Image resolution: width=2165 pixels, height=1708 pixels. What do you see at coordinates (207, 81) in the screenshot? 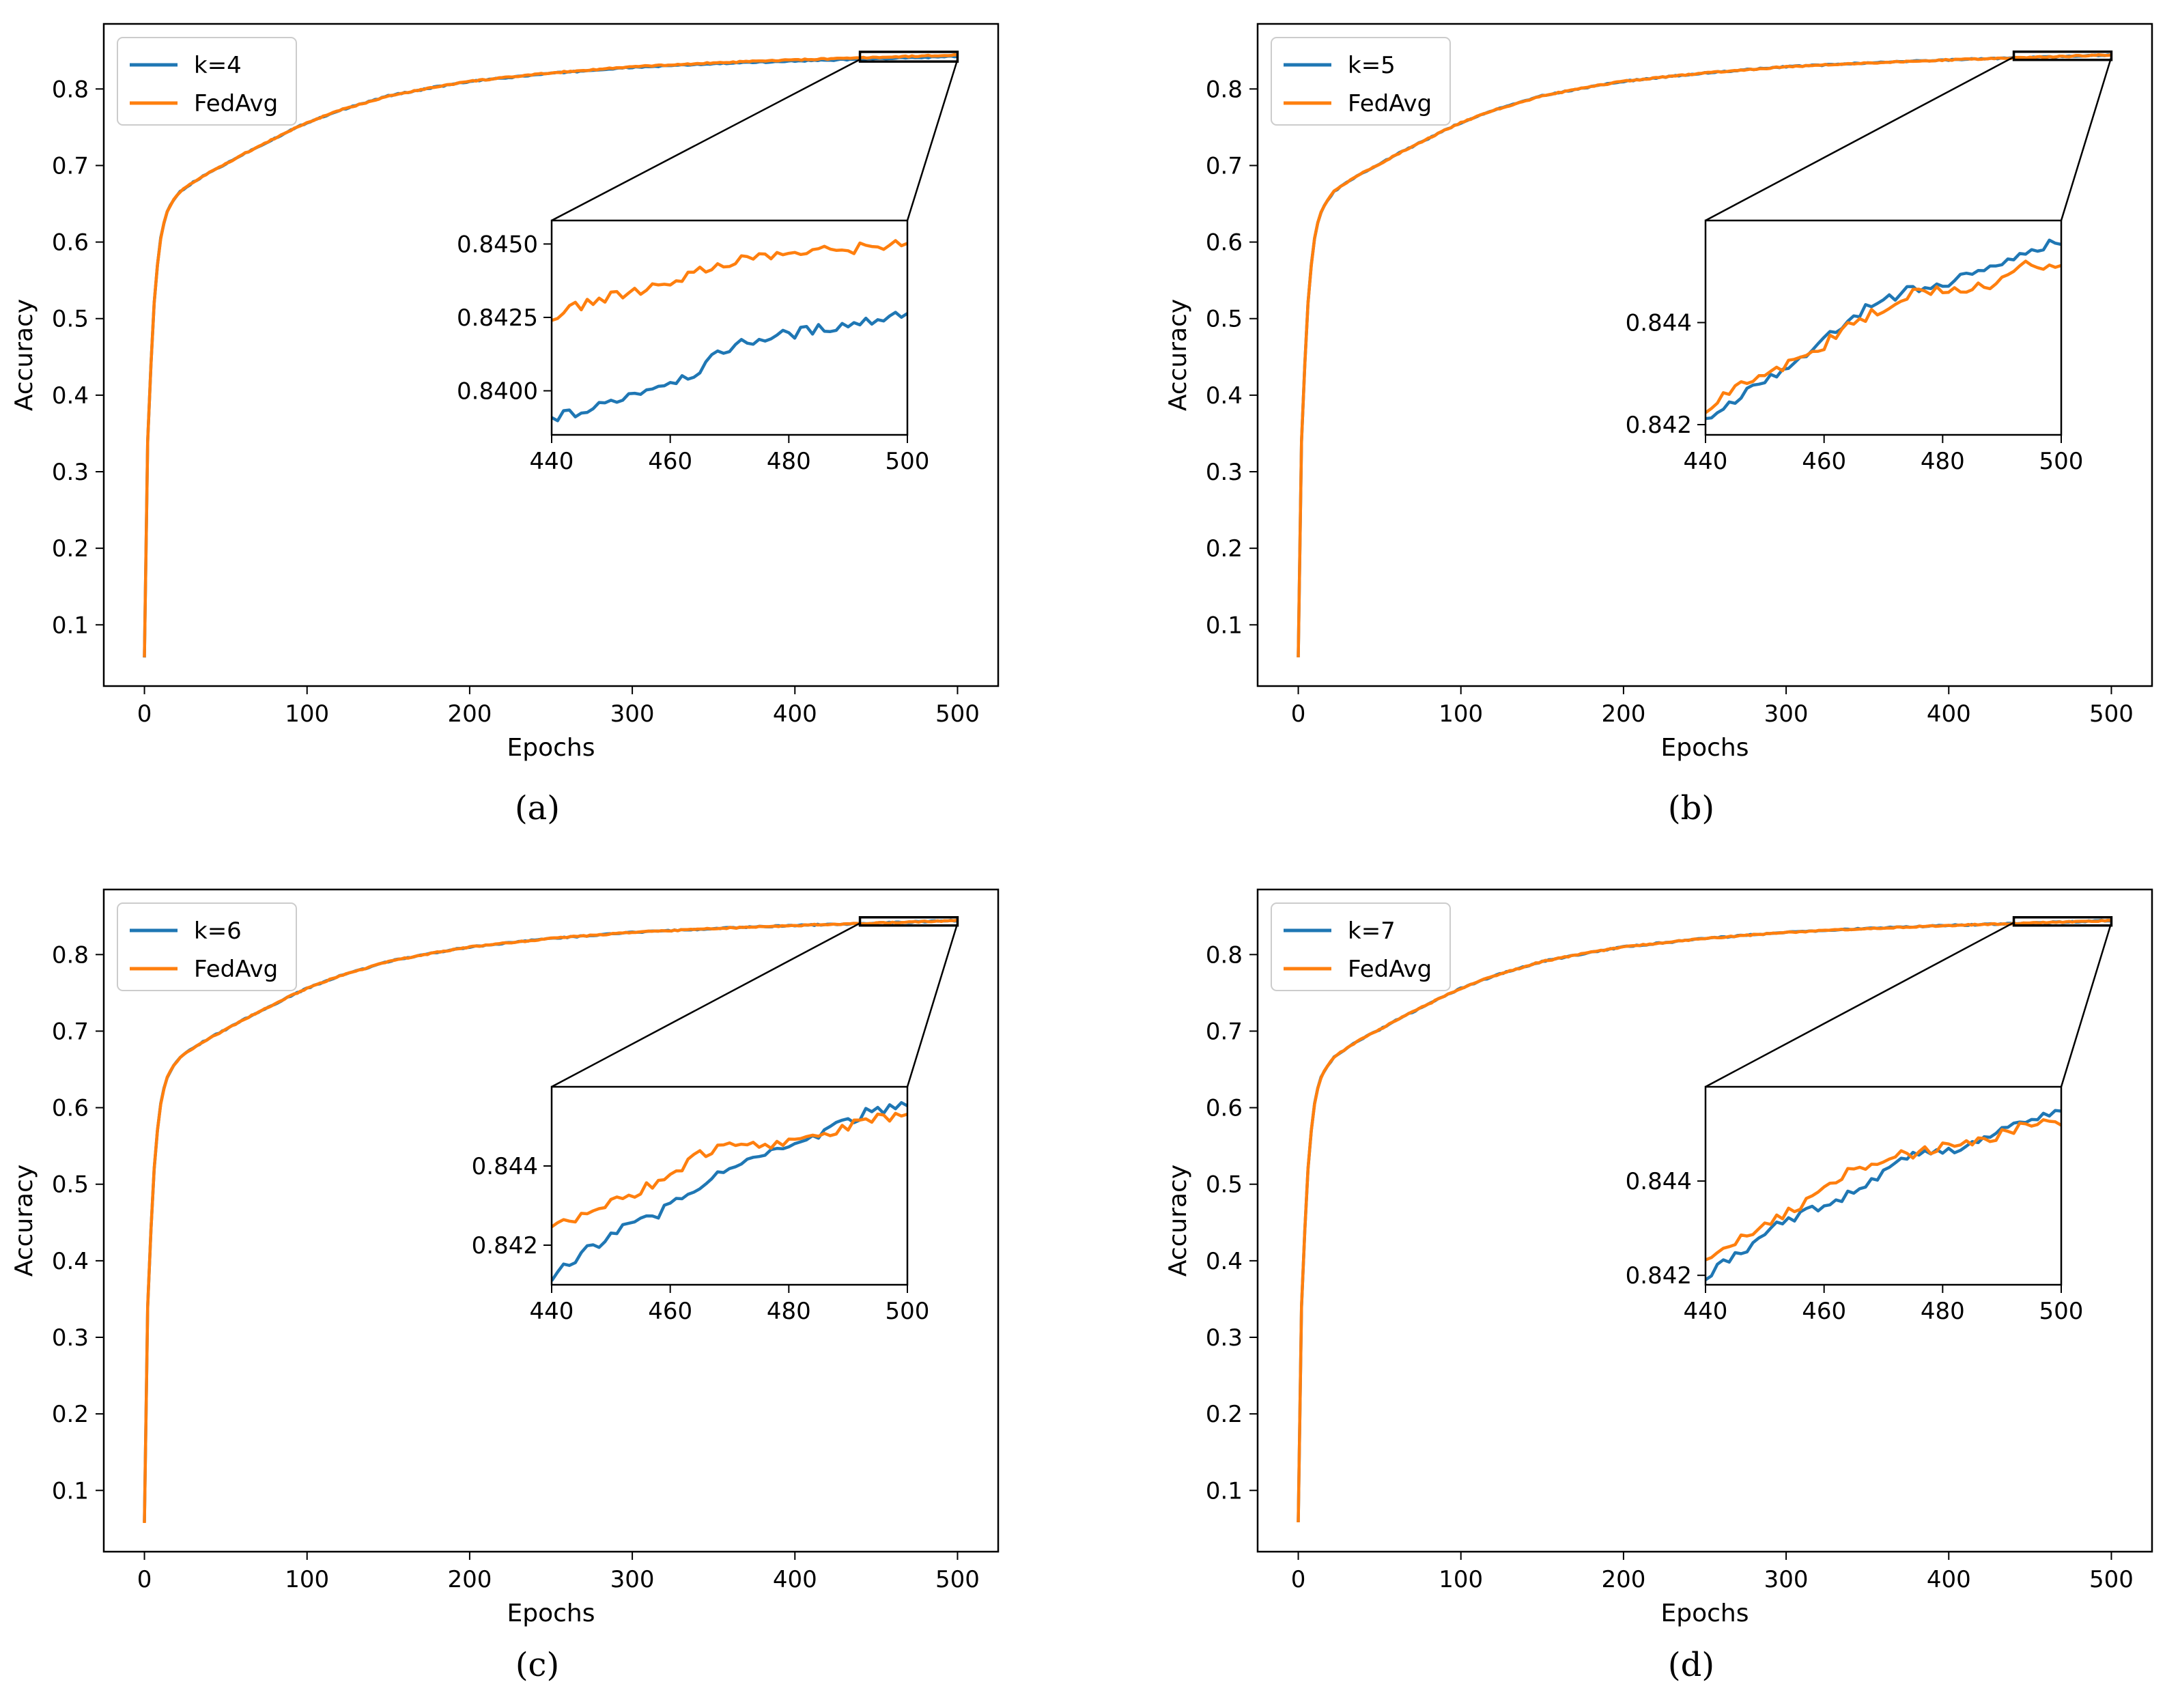
I see `legend: k=4 FedAvg` at bounding box center [207, 81].